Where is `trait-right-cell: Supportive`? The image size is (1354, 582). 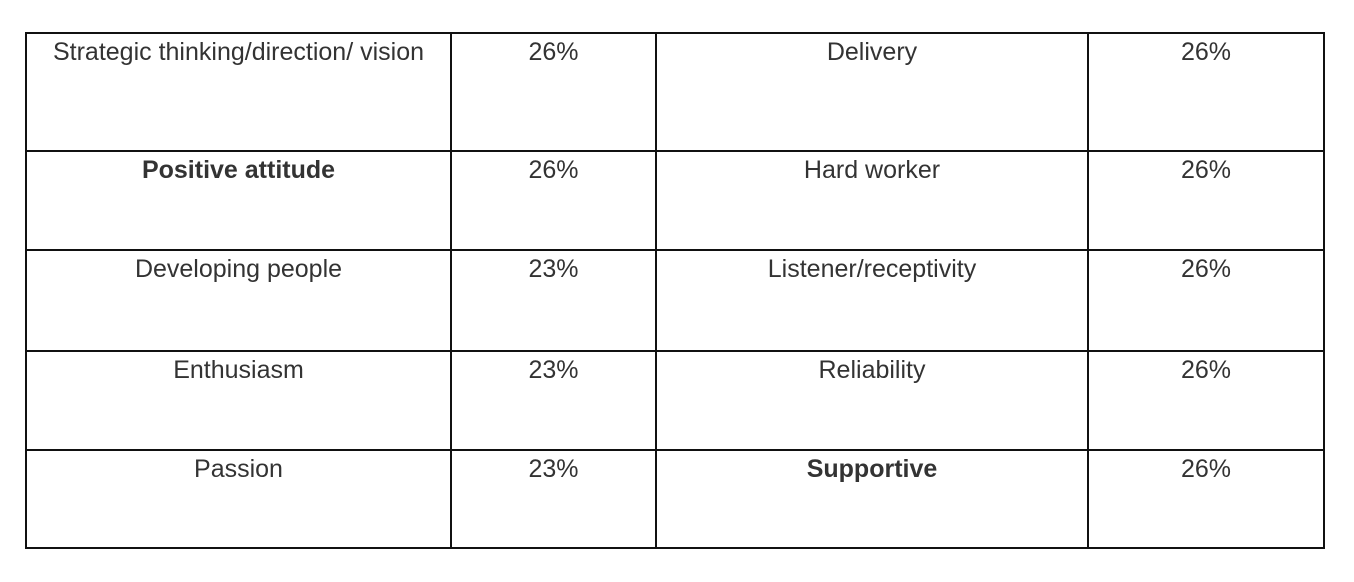
trait-right-cell: Supportive is located at coordinates (872, 499).